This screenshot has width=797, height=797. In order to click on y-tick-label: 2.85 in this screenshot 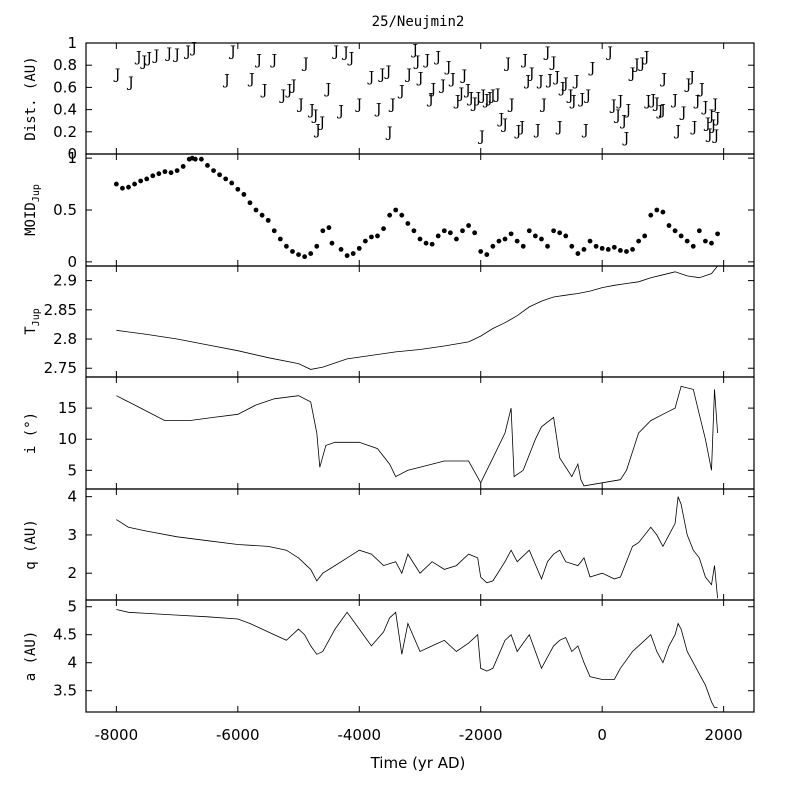, I will do `click(60, 310)`.